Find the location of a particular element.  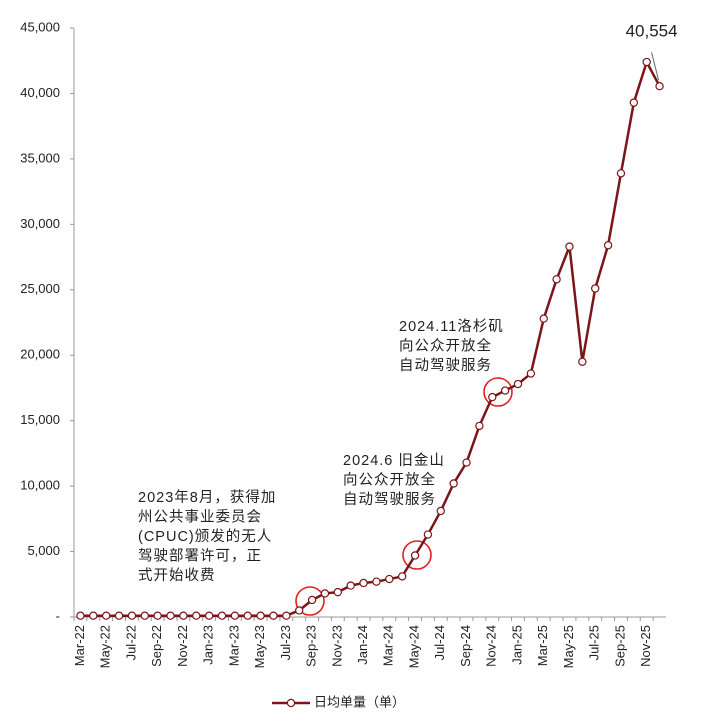

x-tick-label: Sep-24 is located at coordinates (465, 646).